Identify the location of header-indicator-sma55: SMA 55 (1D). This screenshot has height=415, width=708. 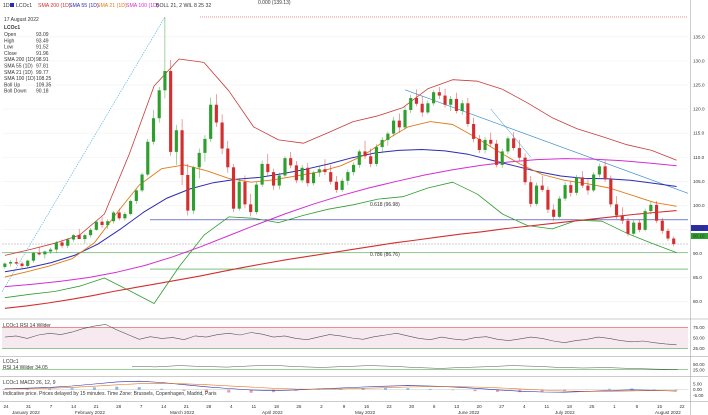
(84, 6).